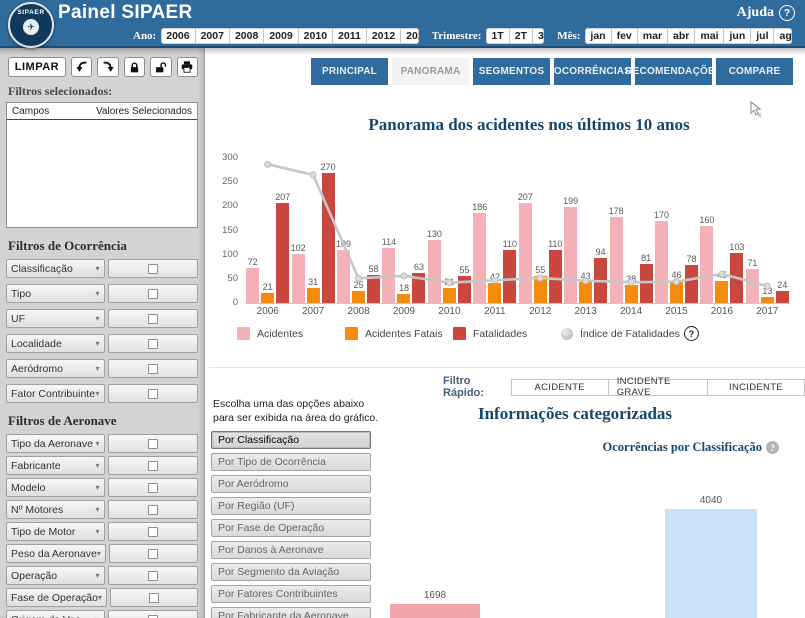 The width and height of the screenshot is (805, 618). What do you see at coordinates (152, 531) in the screenshot?
I see `aircraft-filter-checkbox-field-tipo-de-motor` at bounding box center [152, 531].